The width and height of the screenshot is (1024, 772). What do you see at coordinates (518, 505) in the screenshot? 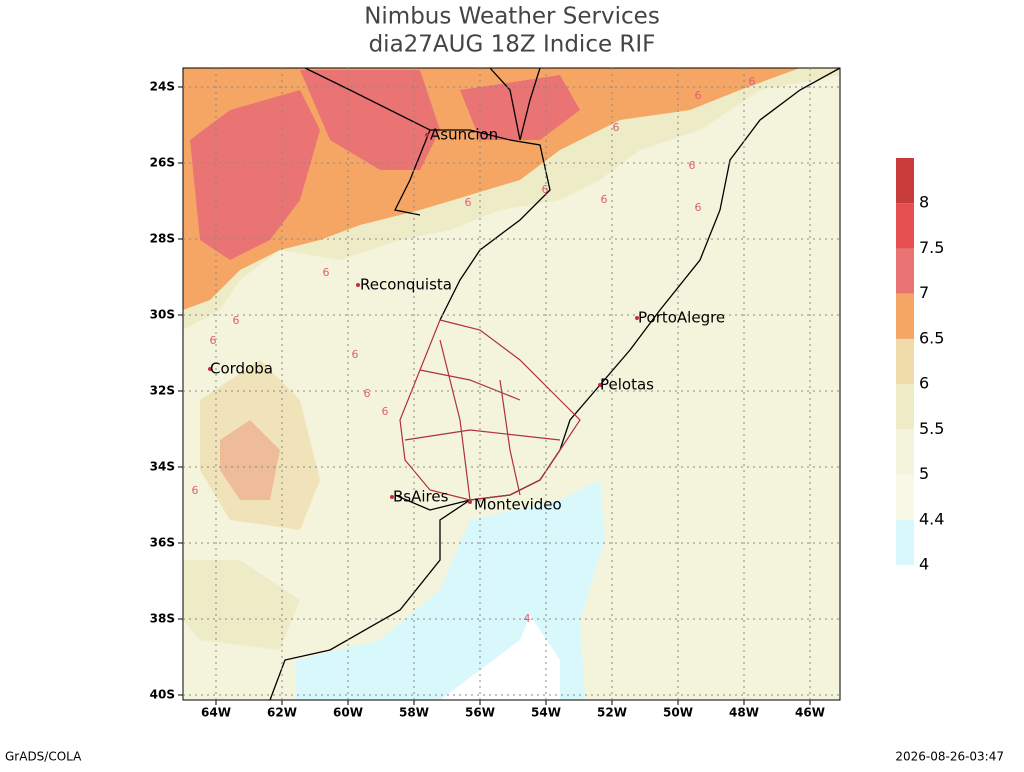
I see `city-label: Montevideo` at bounding box center [518, 505].